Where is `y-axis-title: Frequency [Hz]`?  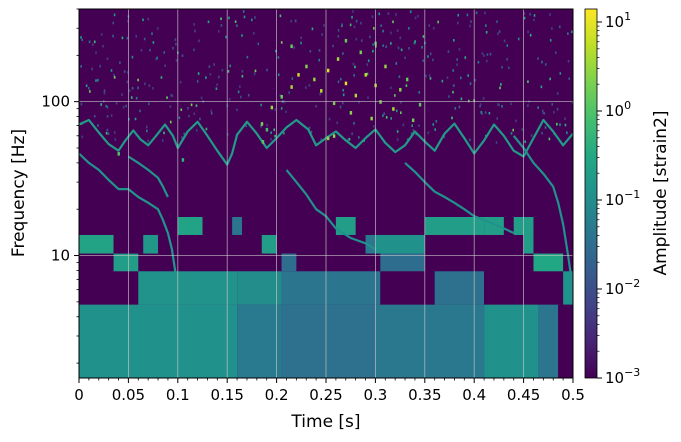 y-axis-title: Frequency [Hz] is located at coordinates (19, 193).